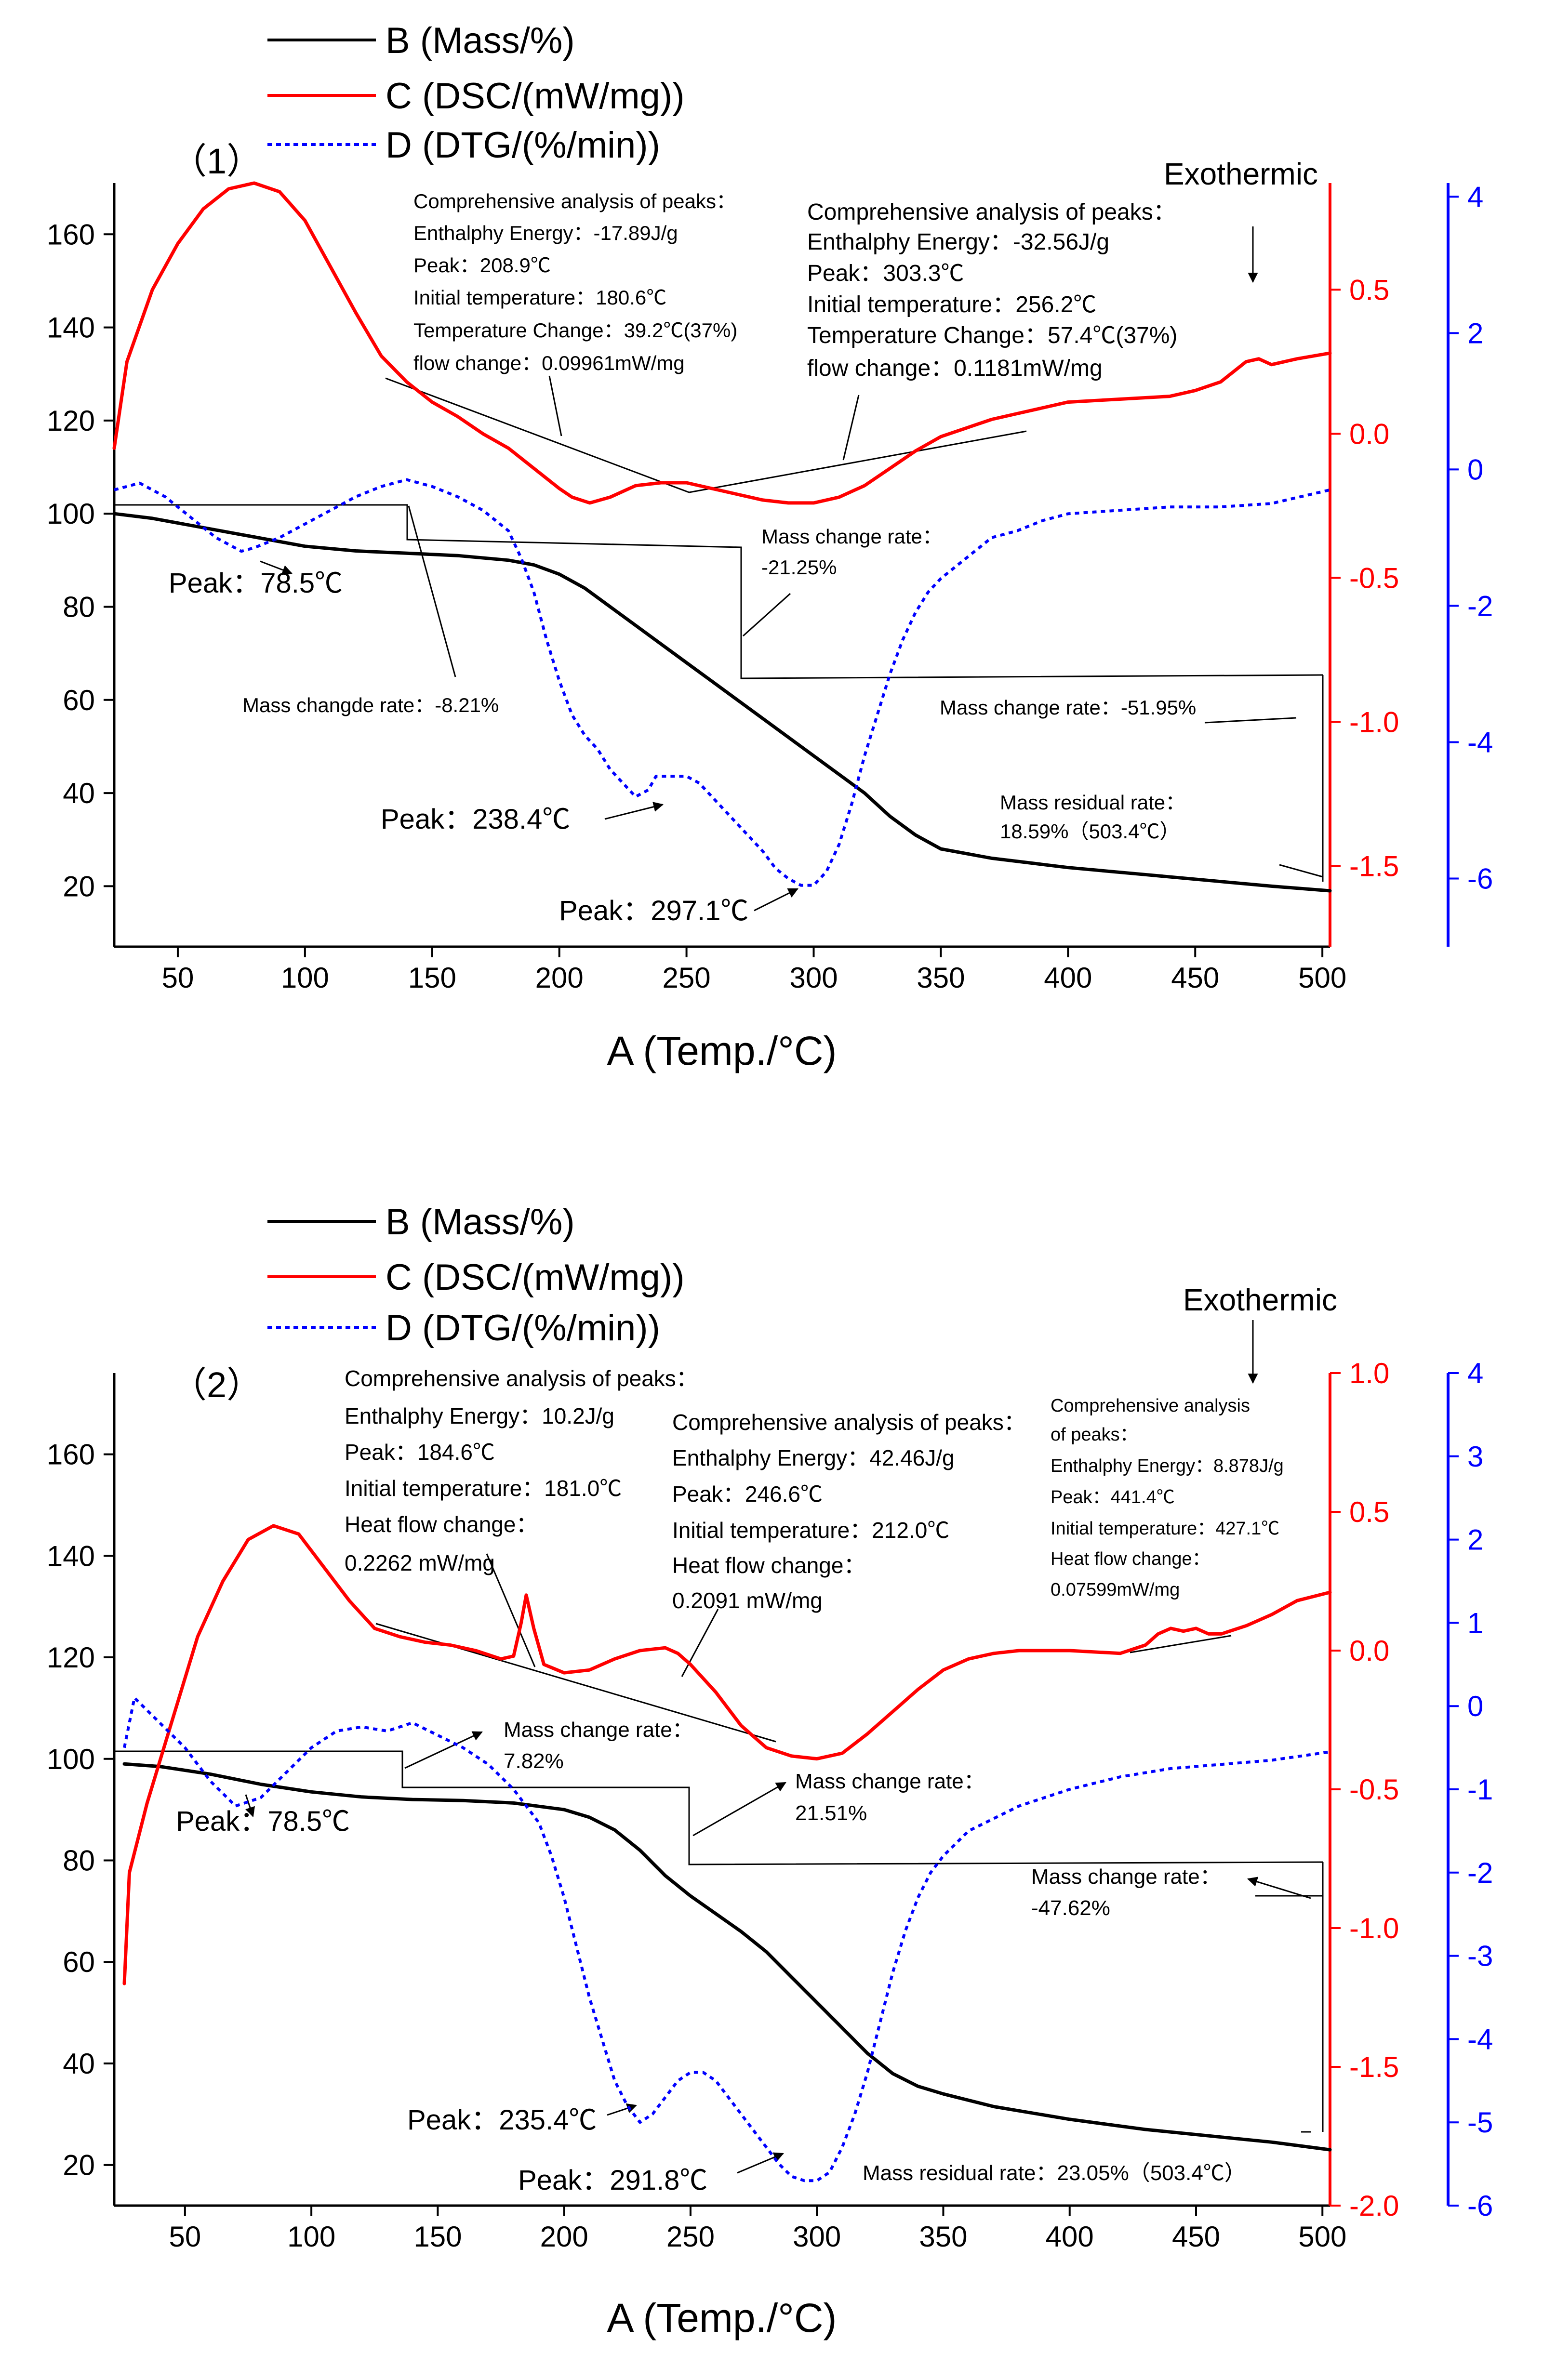 Image resolution: width=1543 pixels, height=2380 pixels. I want to click on peak1-line-2: Peak：208.9℃, so click(482, 265).